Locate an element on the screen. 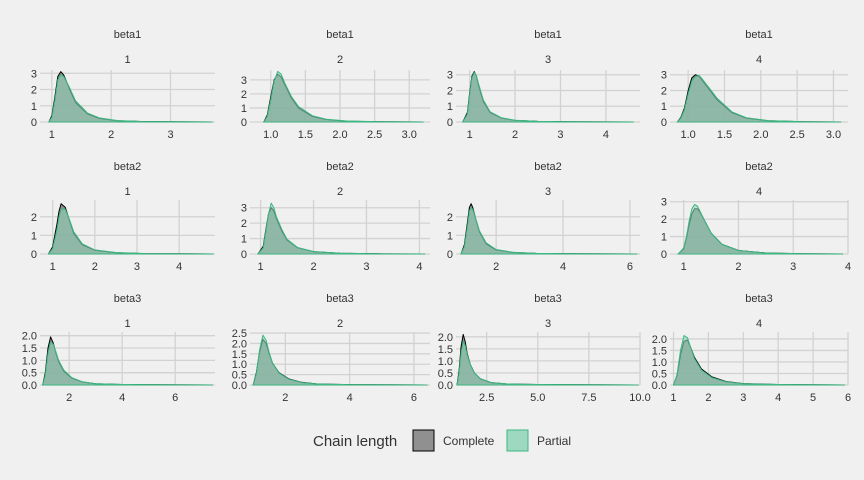  y-tick-label: 2.5 is located at coordinates (239, 334).